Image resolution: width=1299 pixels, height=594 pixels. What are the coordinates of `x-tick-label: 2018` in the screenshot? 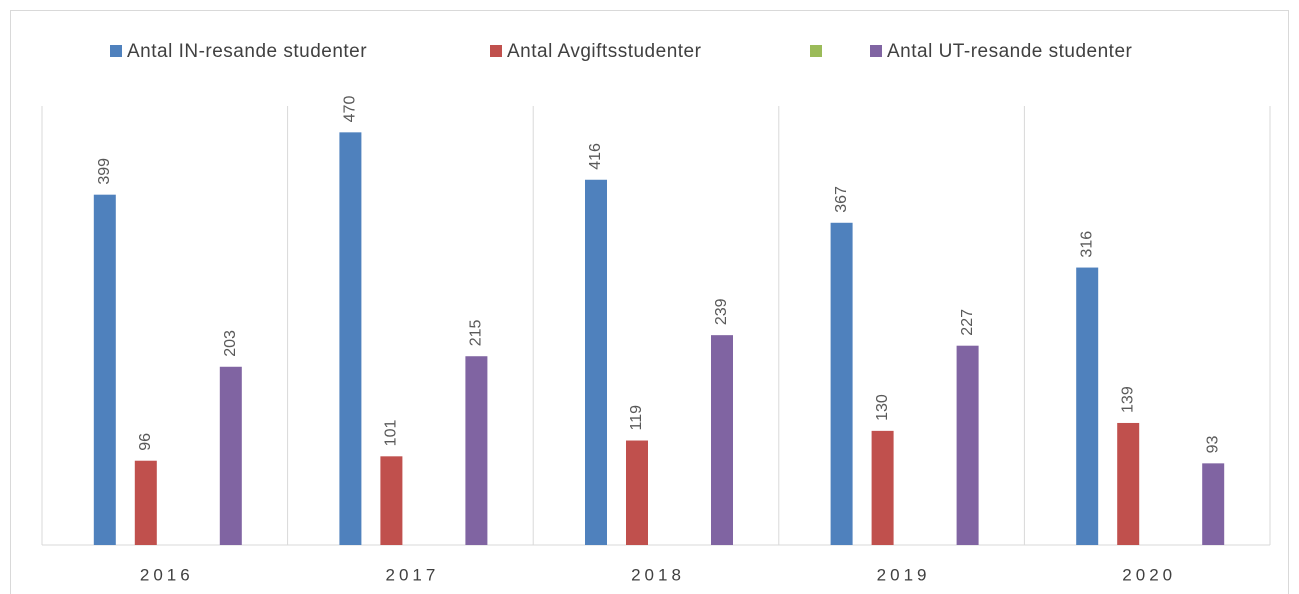 It's located at (658, 574).